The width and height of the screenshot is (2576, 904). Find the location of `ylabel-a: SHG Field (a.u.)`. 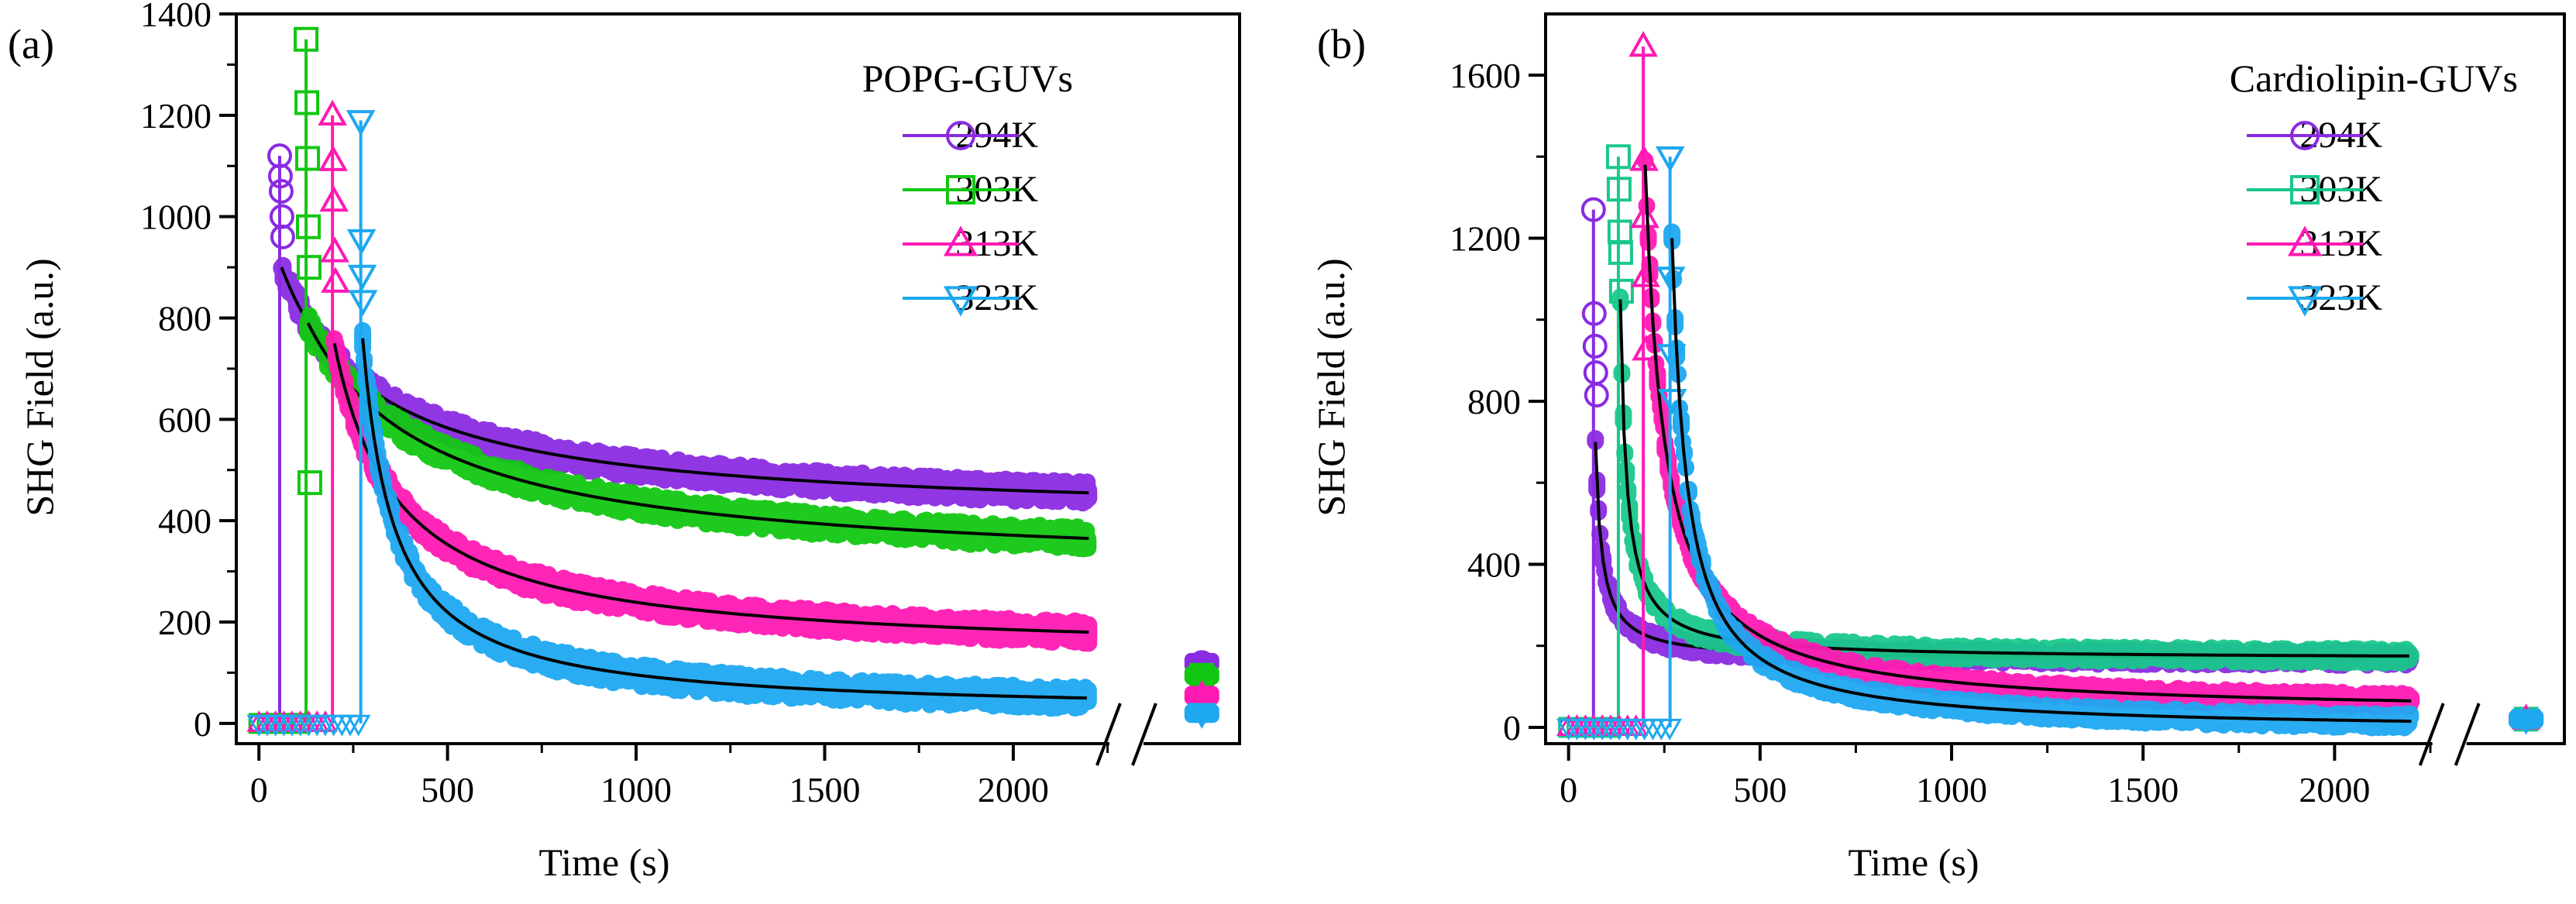

ylabel-a: SHG Field (a.u.) is located at coordinates (39, 387).